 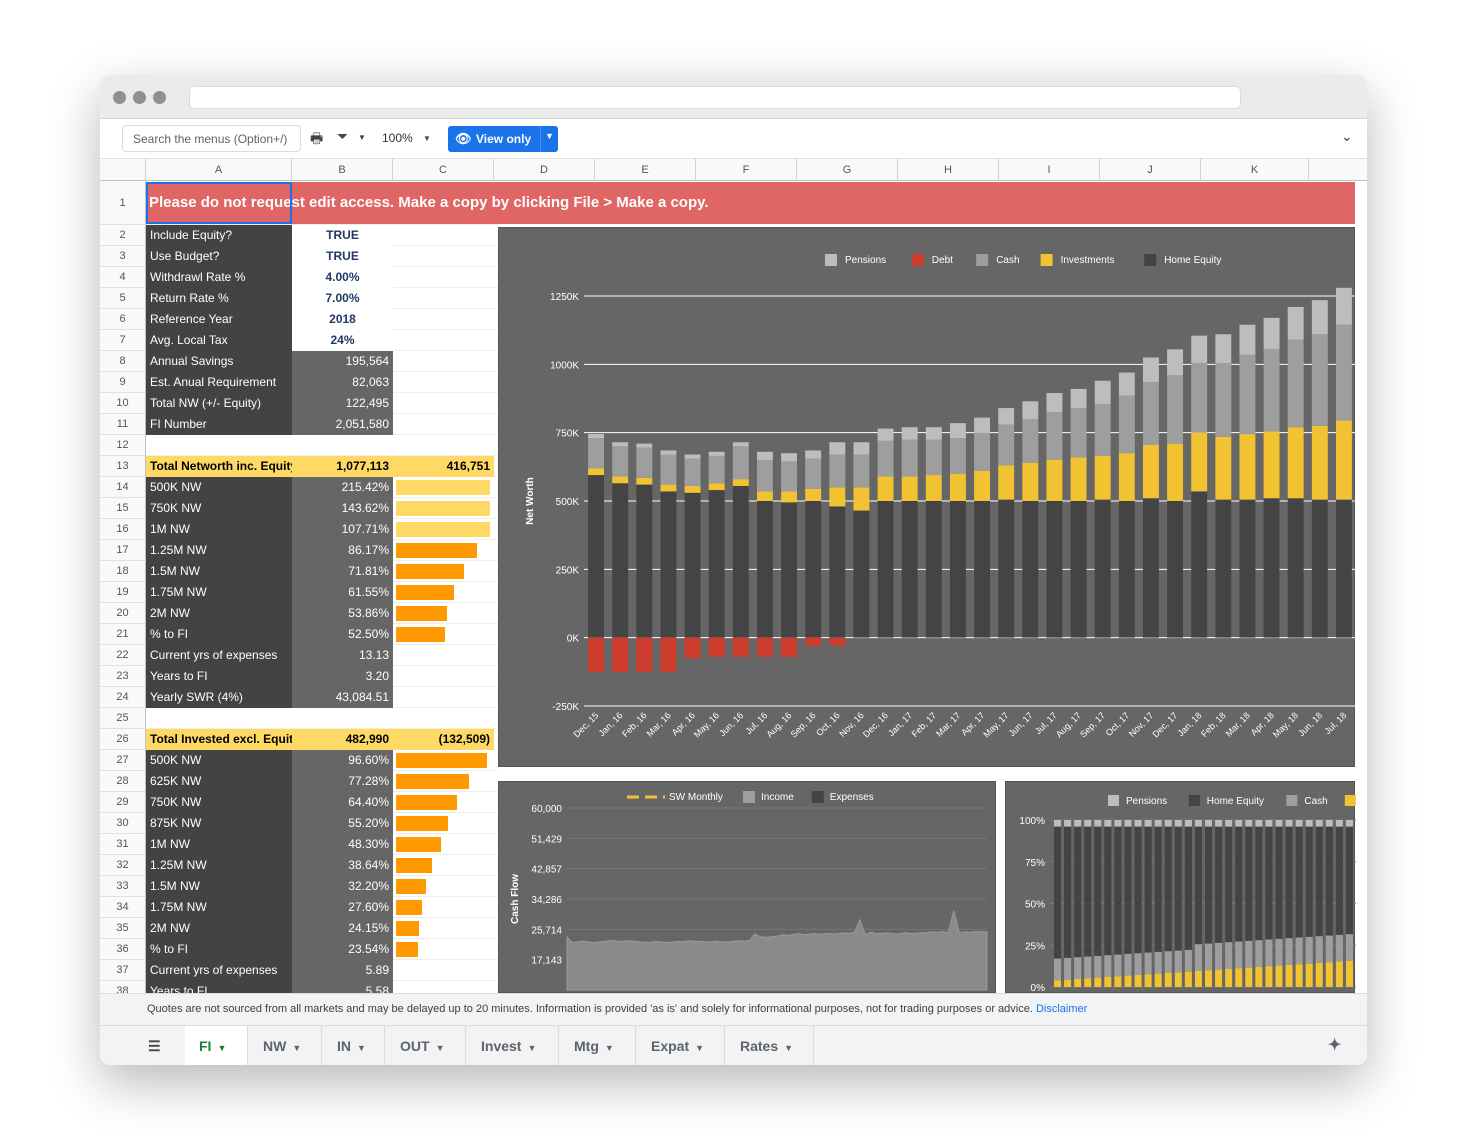 What do you see at coordinates (342, 613) in the screenshot?
I see `value-cell: 53.86%` at bounding box center [342, 613].